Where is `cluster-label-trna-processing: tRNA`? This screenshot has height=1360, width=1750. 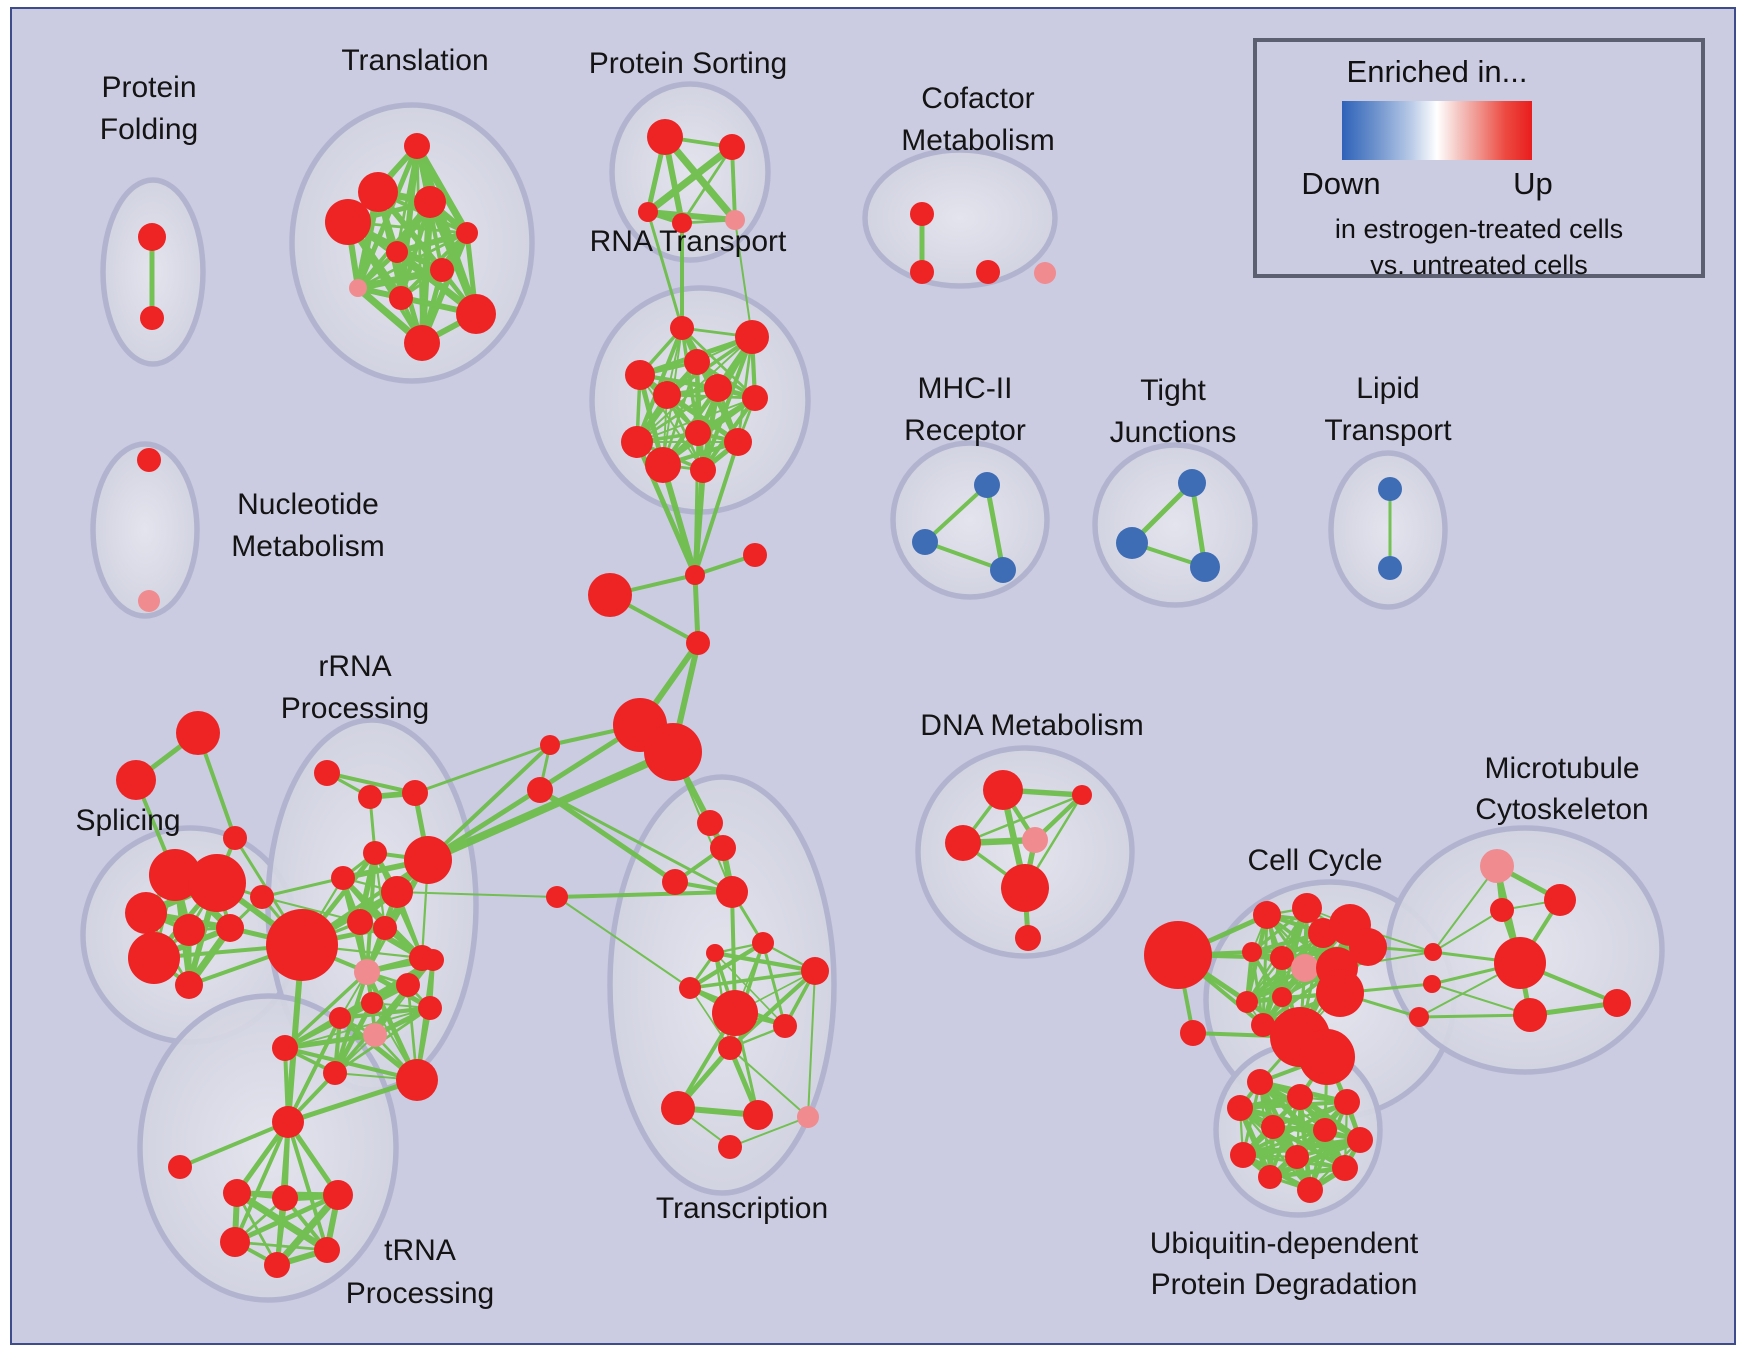
cluster-label-trna-processing: tRNA is located at coordinates (420, 1250).